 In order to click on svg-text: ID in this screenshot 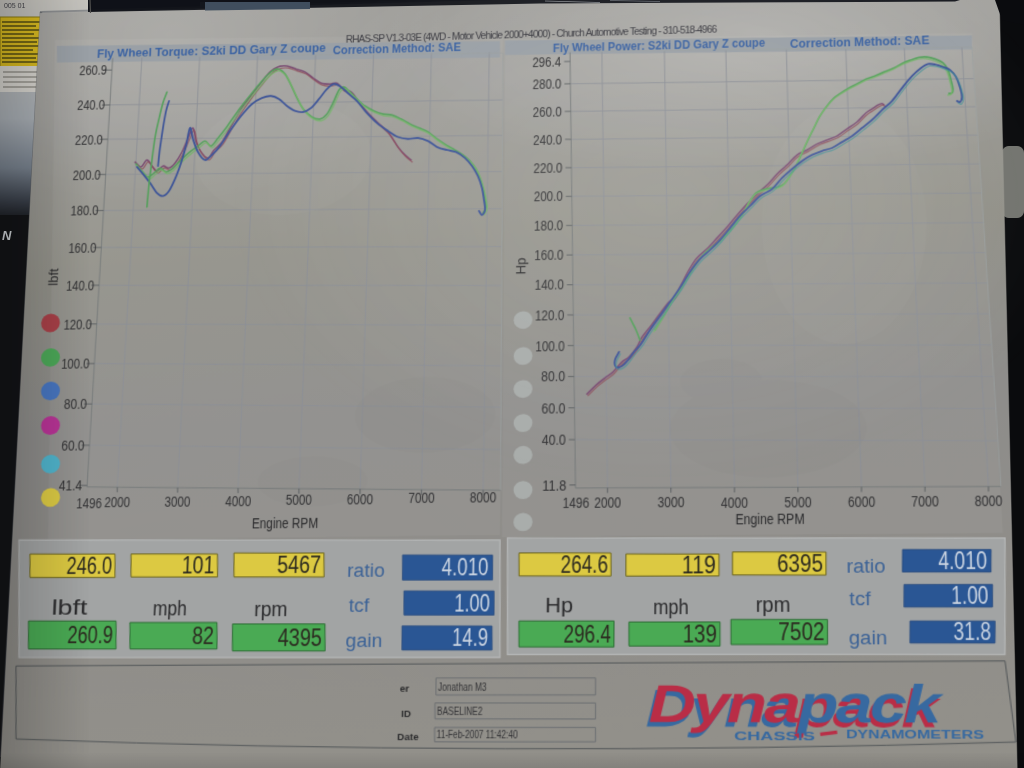, I will do `click(406, 714)`.